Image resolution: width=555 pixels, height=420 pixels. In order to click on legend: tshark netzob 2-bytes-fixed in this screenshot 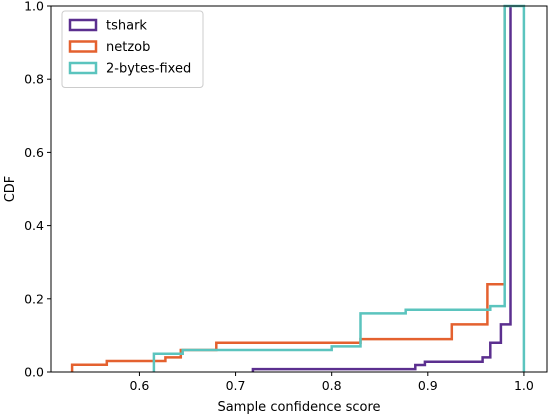, I will do `click(132, 49)`.